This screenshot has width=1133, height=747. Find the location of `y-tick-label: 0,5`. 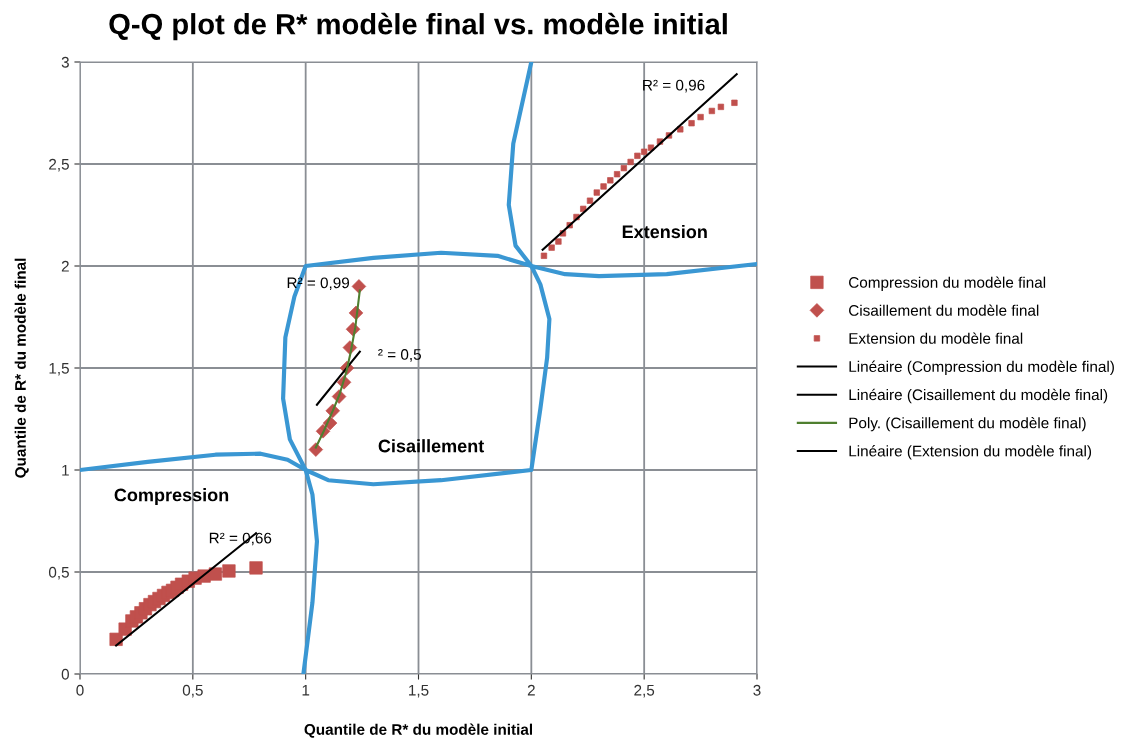

y-tick-label: 0,5 is located at coordinates (58, 573).